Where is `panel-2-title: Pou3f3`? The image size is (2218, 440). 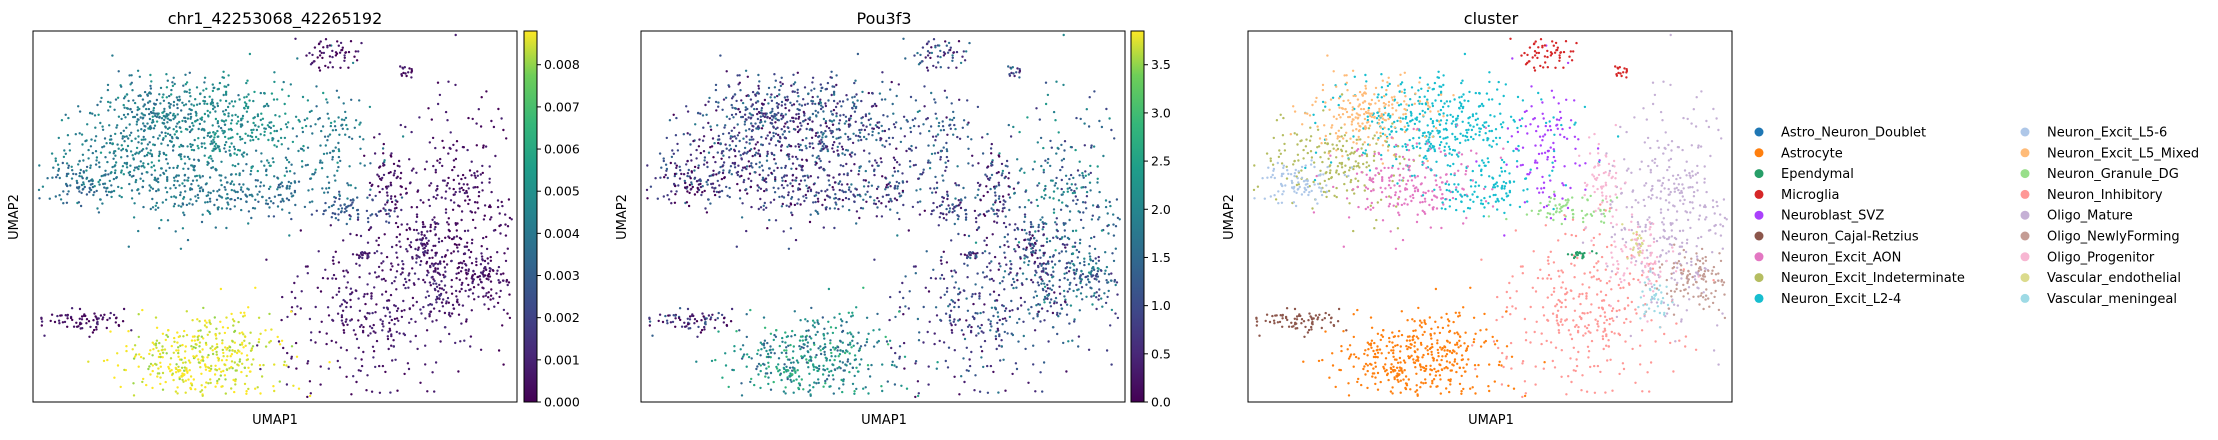
panel-2-title: Pou3f3 is located at coordinates (884, 18).